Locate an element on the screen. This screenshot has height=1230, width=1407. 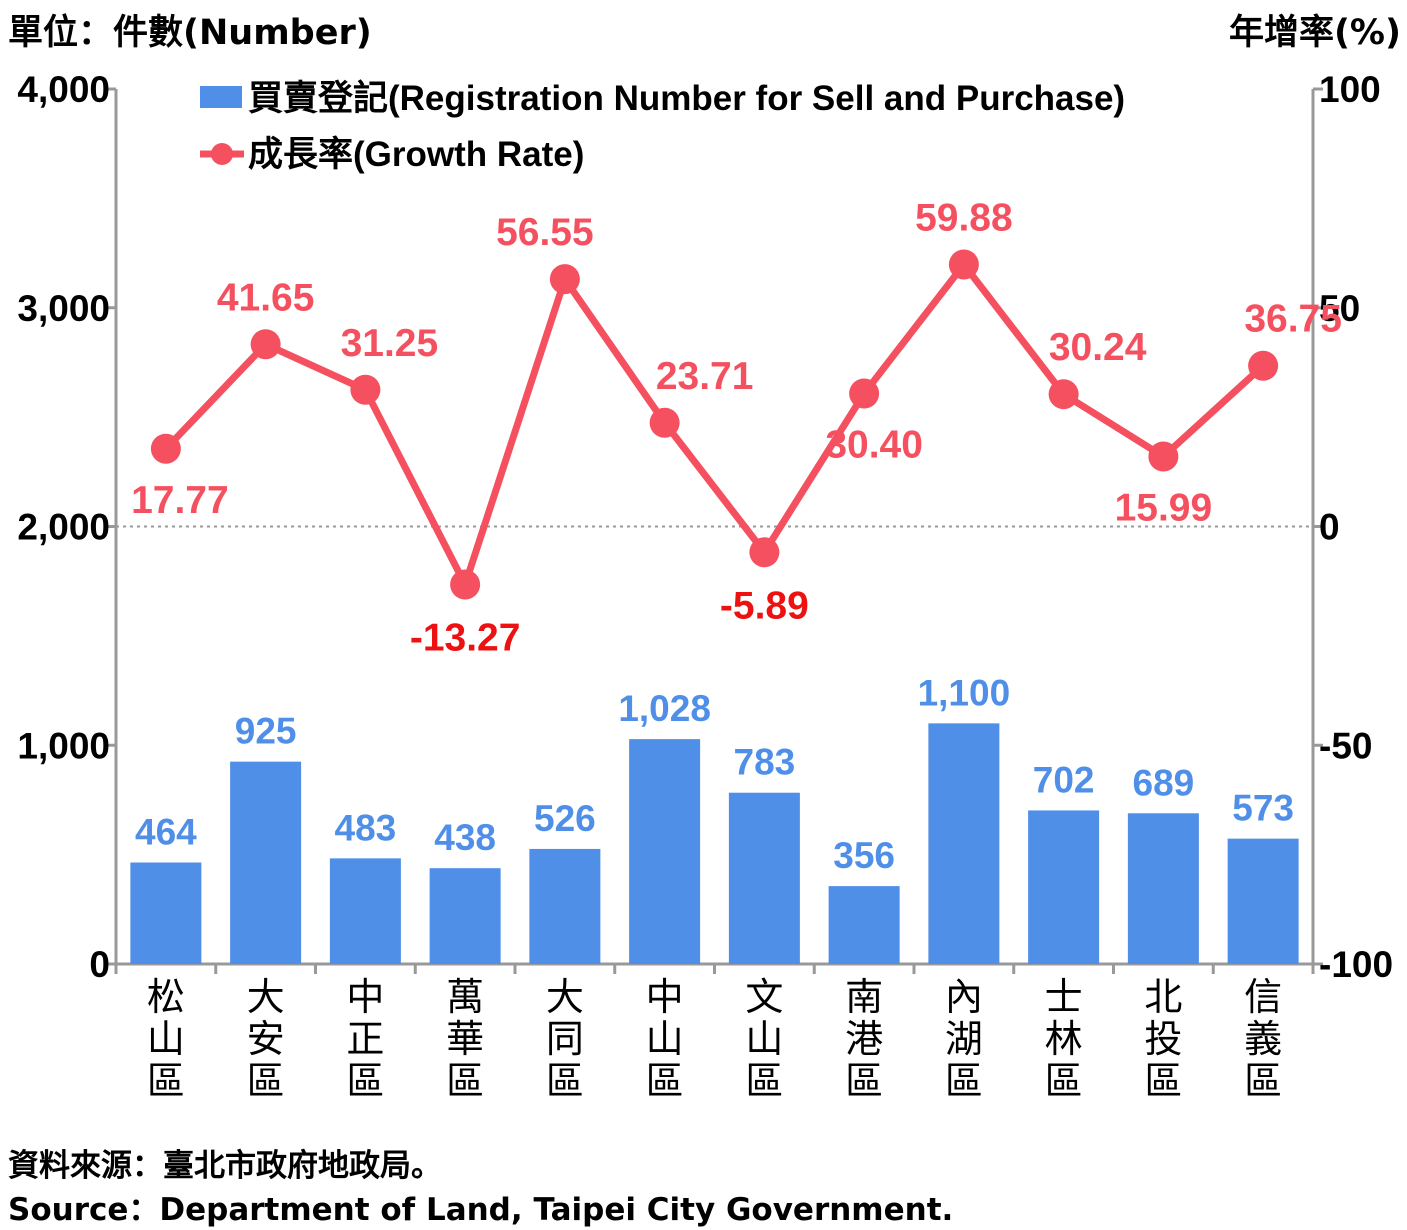
left-axis-tick-label: 4,000 is located at coordinates (63, 89).